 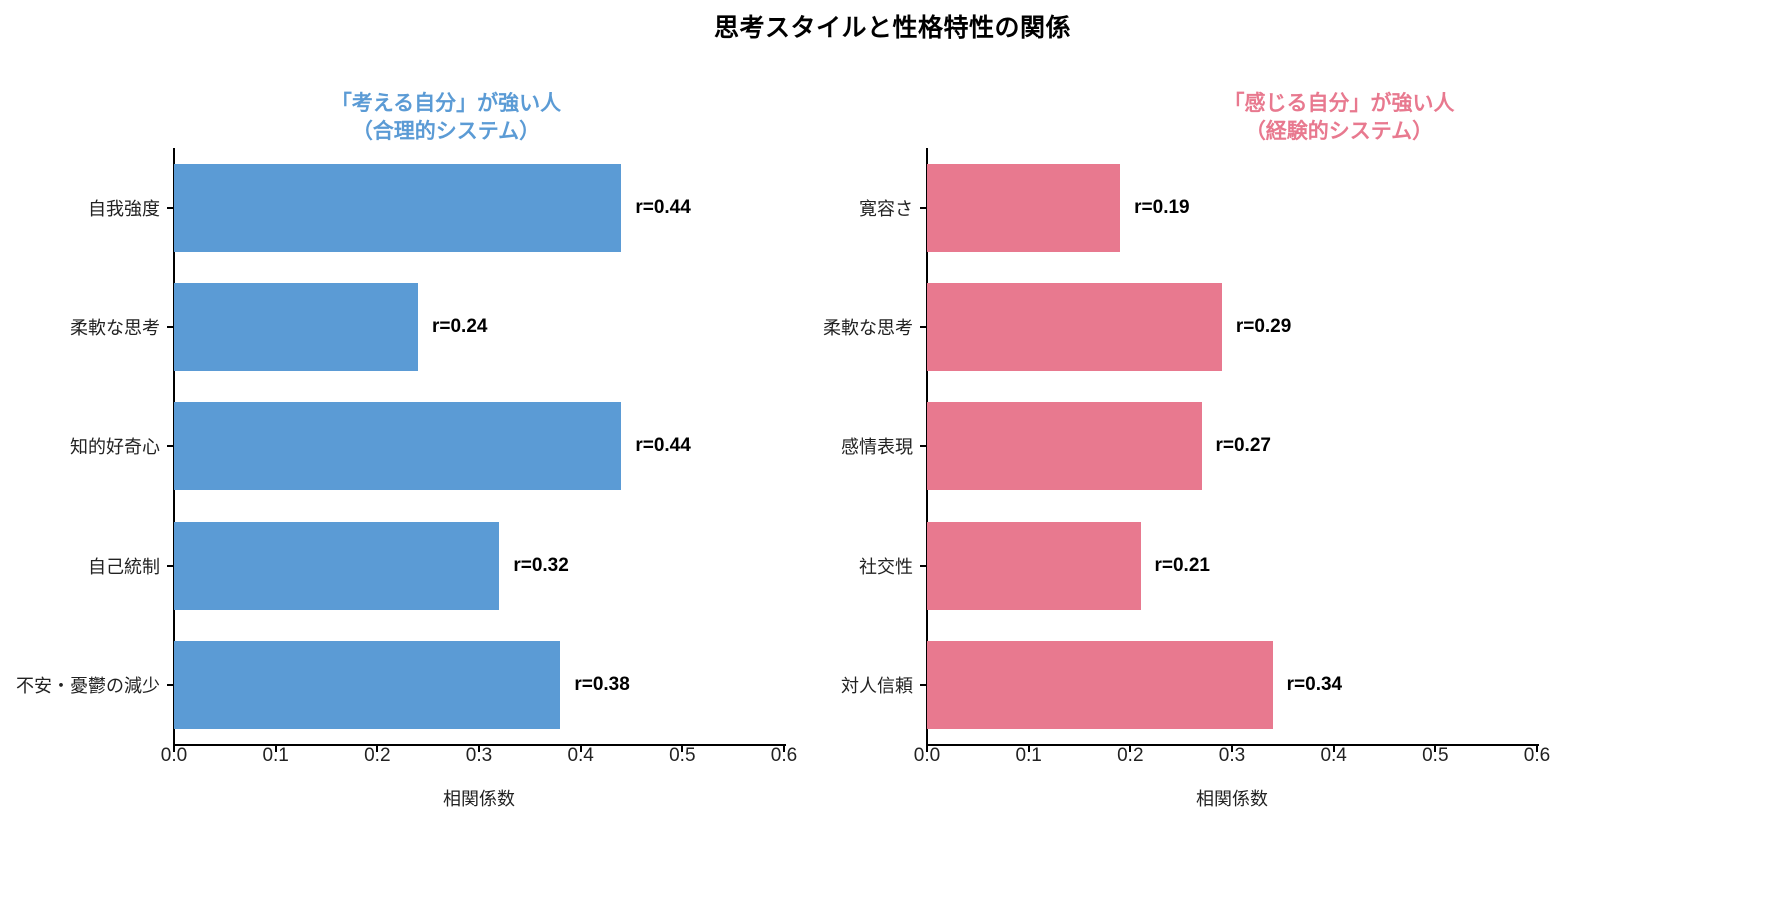 What do you see at coordinates (1198, 207) in the screenshot?
I see `bar-row: 寛容さ r=0.19` at bounding box center [1198, 207].